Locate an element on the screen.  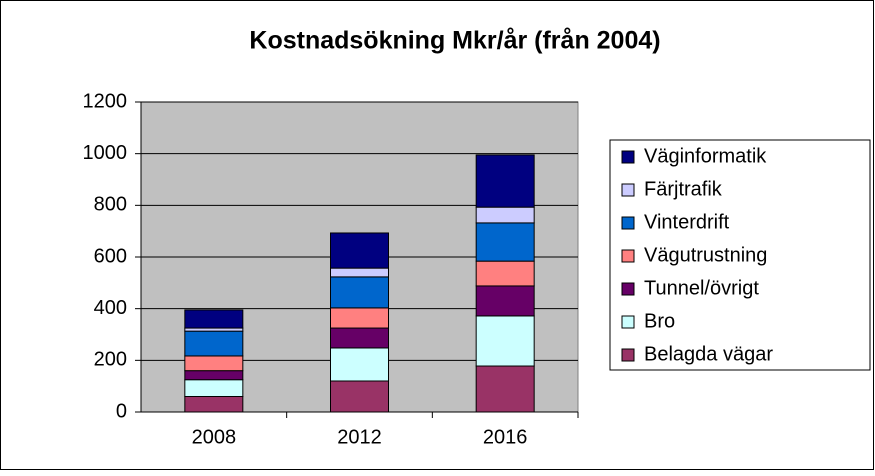
legend-label: Tunnel/övrigt is located at coordinates (701, 288).